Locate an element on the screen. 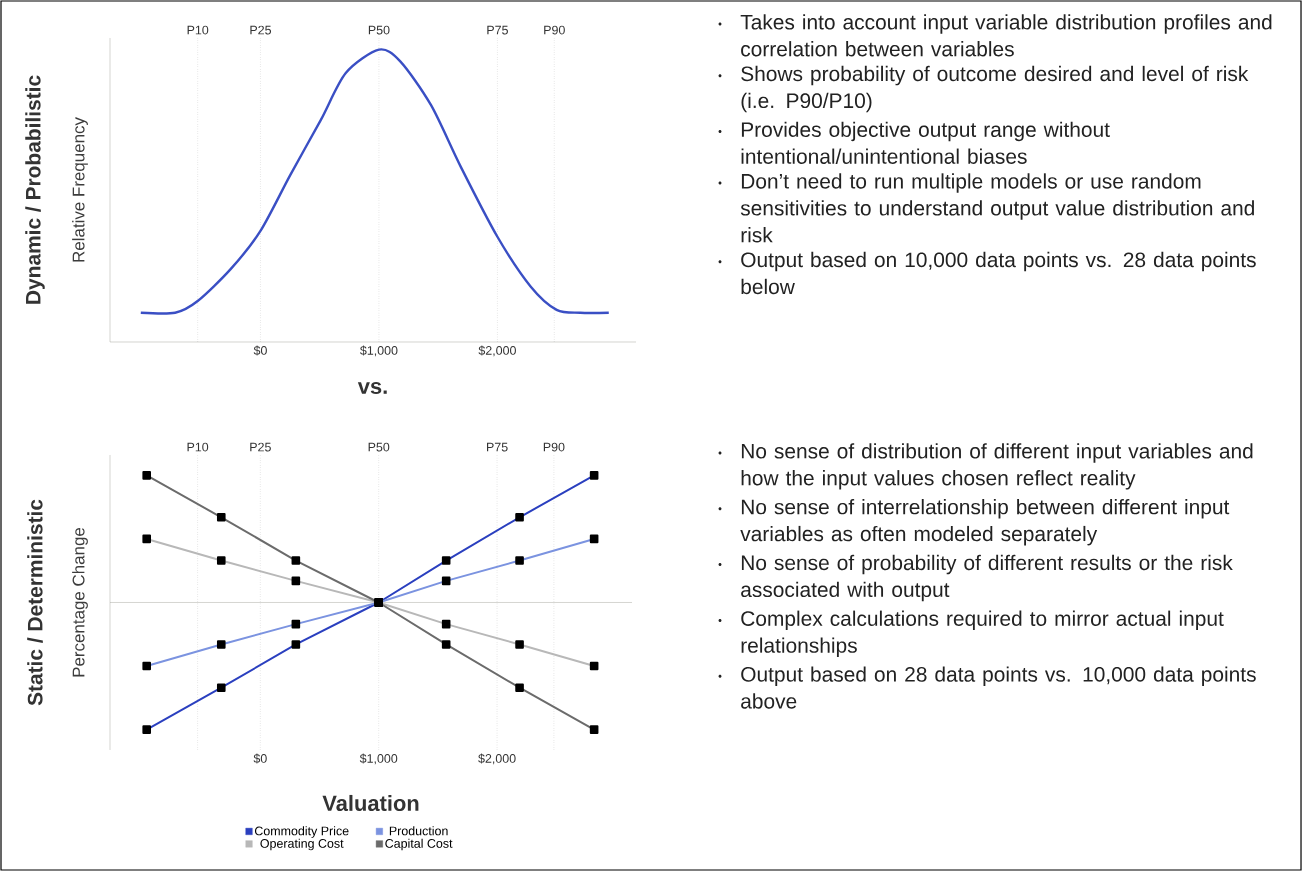 This screenshot has width=1302, height=871. legend-label: Operating Cost is located at coordinates (302, 844).